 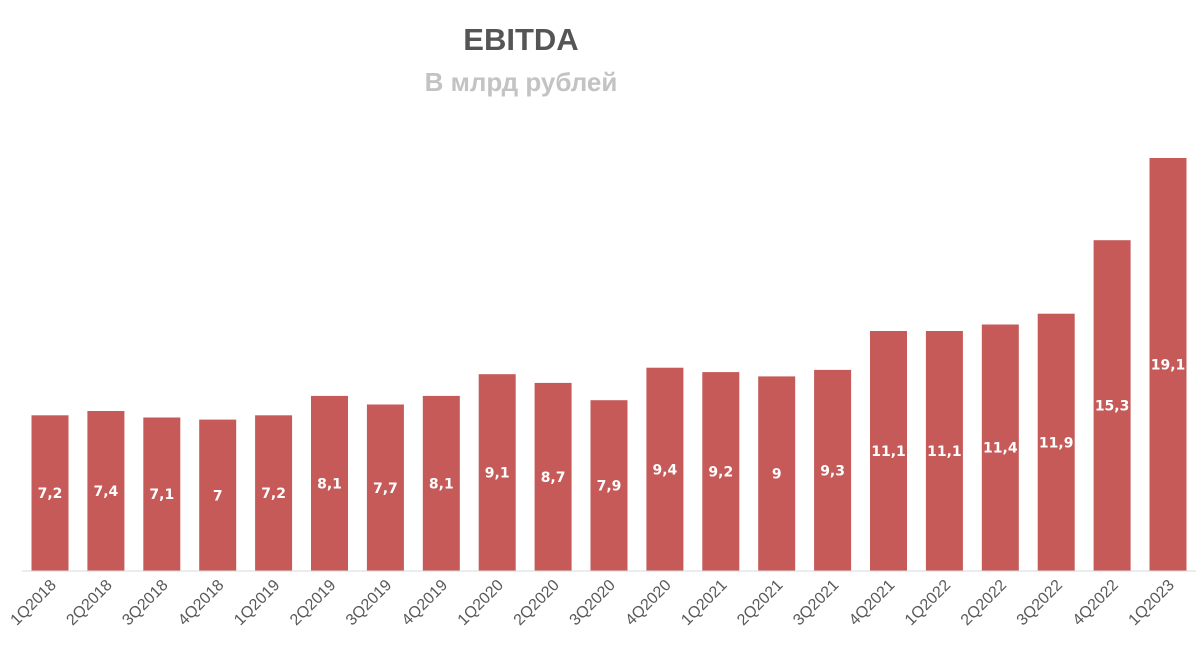 What do you see at coordinates (521, 82) in the screenshot?
I see `chart-subtitle: В млрд рублей` at bounding box center [521, 82].